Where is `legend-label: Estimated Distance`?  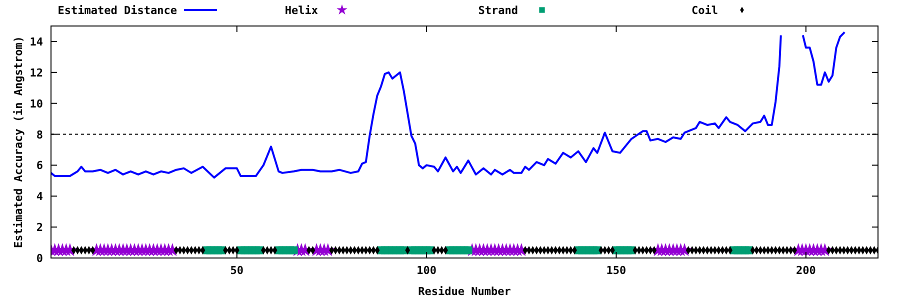
legend-label: Estimated Distance is located at coordinates (118, 10).